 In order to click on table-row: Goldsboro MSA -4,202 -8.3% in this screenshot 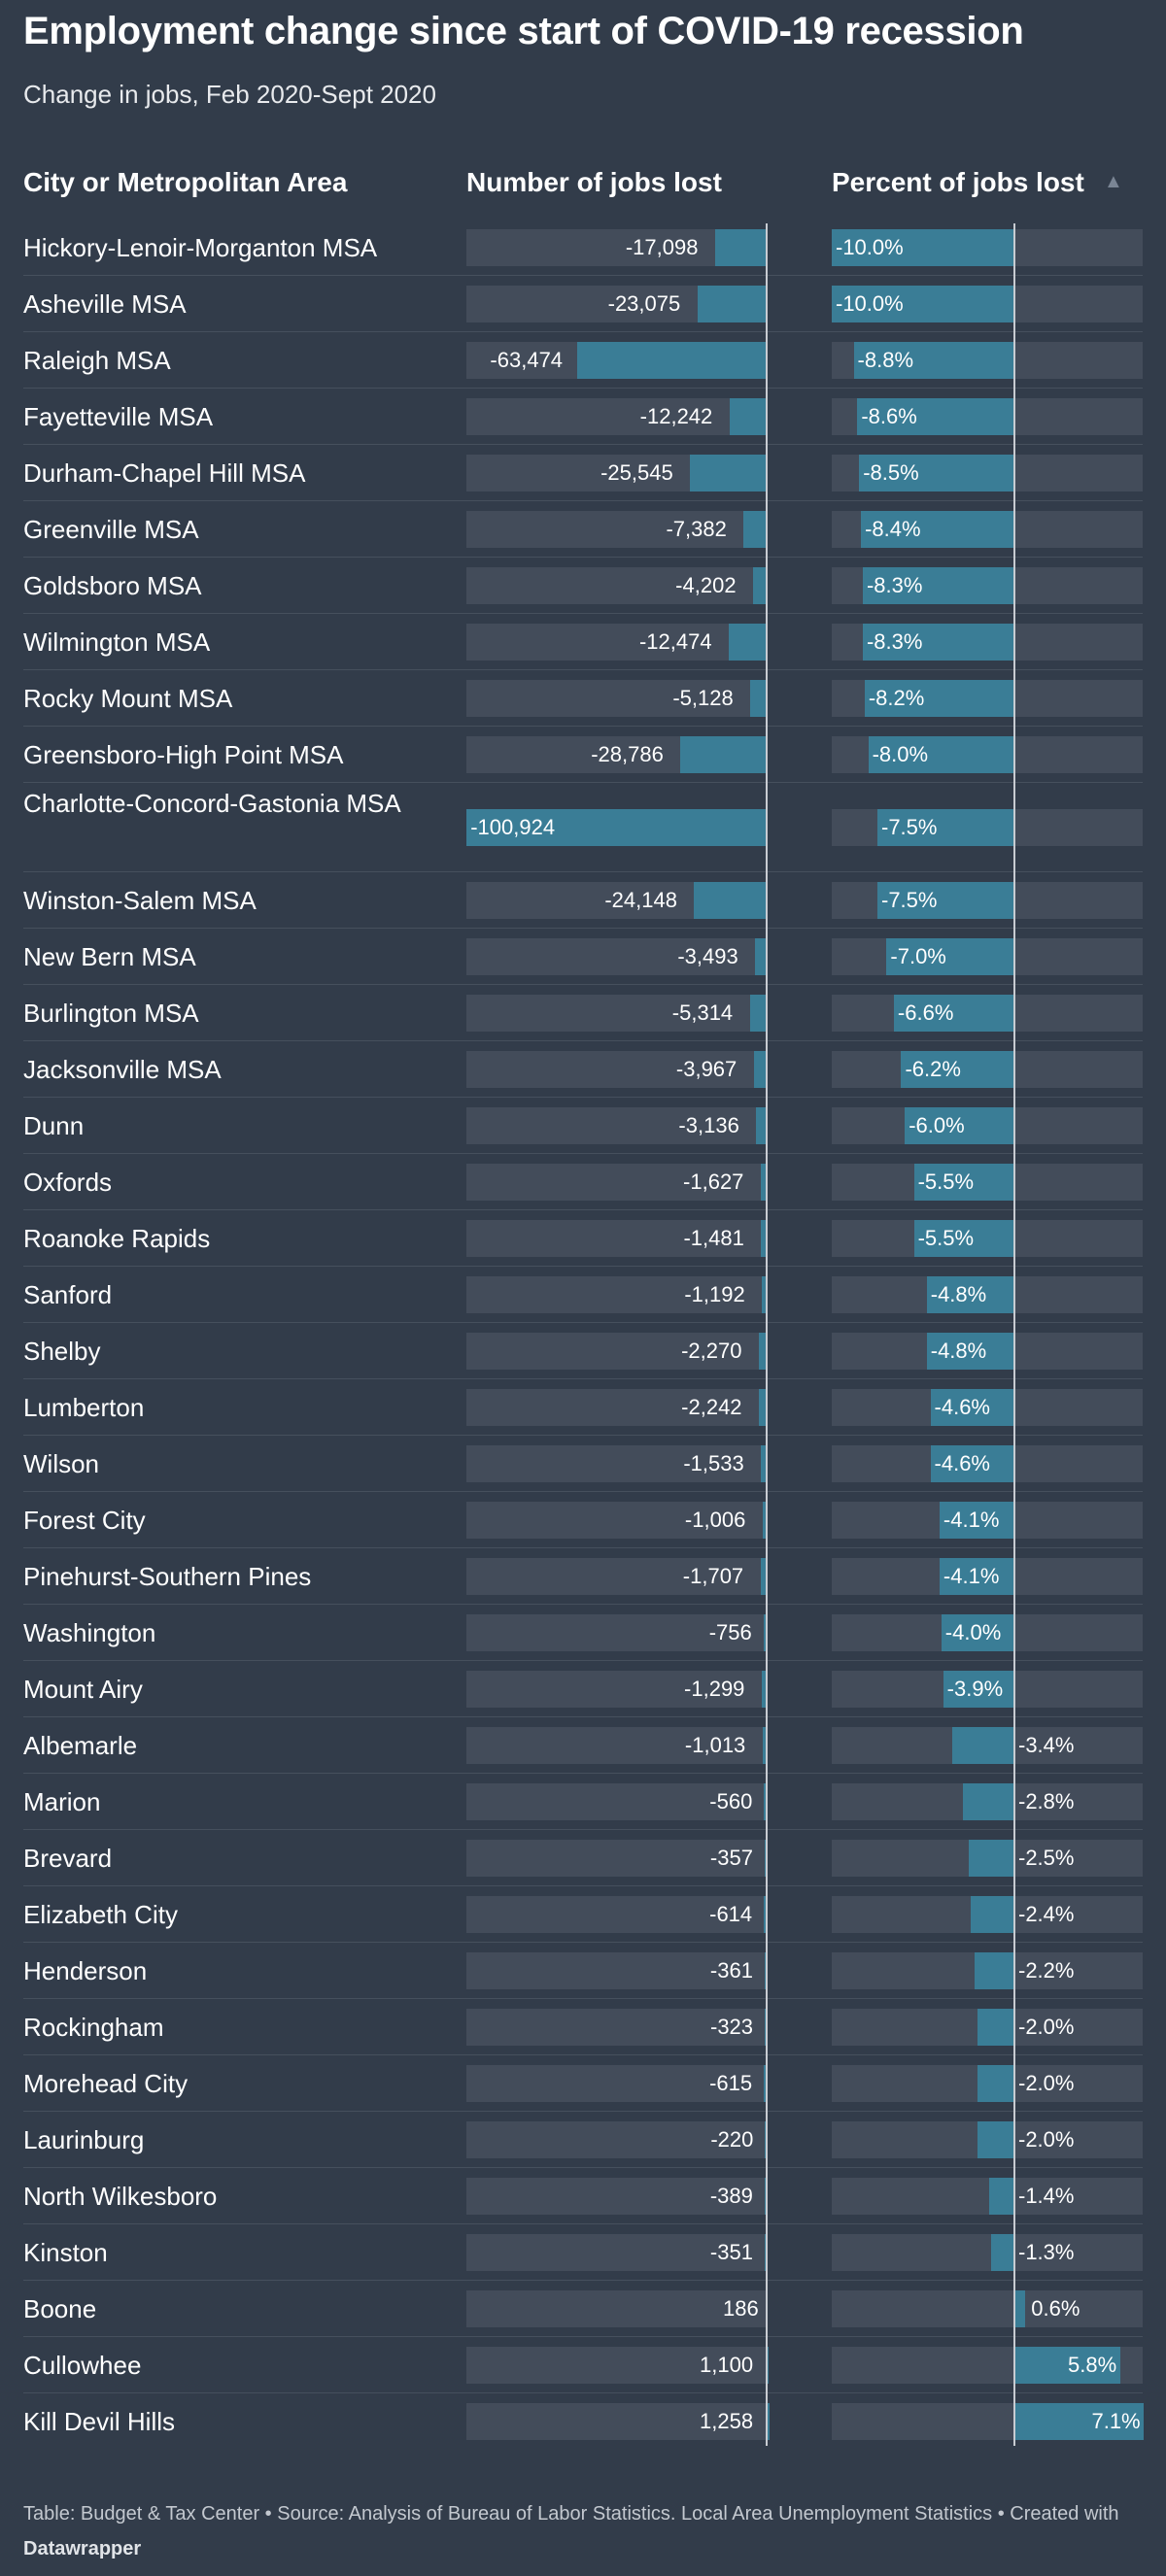, I will do `click(583, 586)`.